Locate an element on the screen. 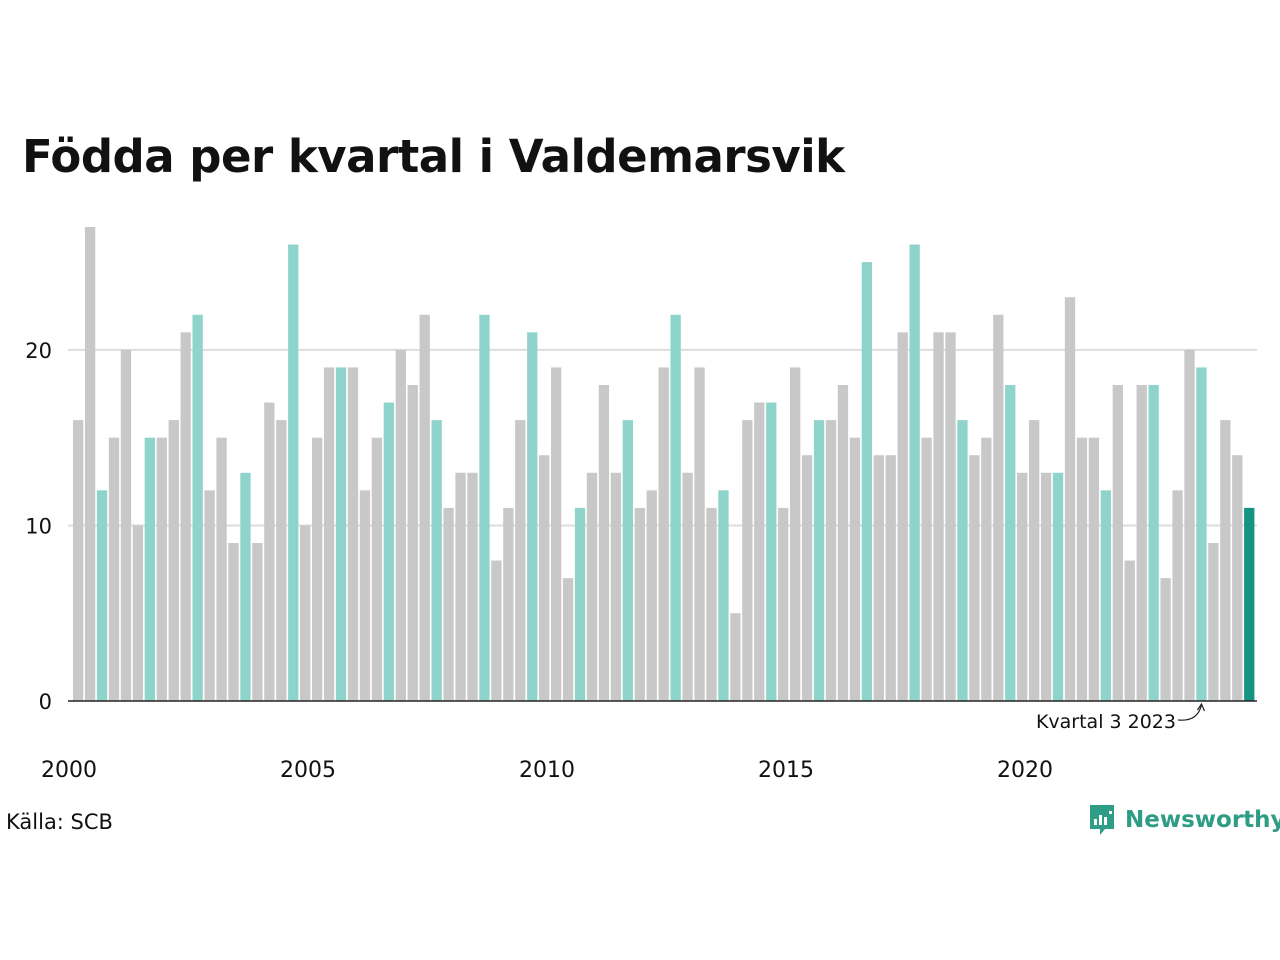 The height and width of the screenshot is (960, 1280). brand-name: Newsworthy is located at coordinates (1202, 820).